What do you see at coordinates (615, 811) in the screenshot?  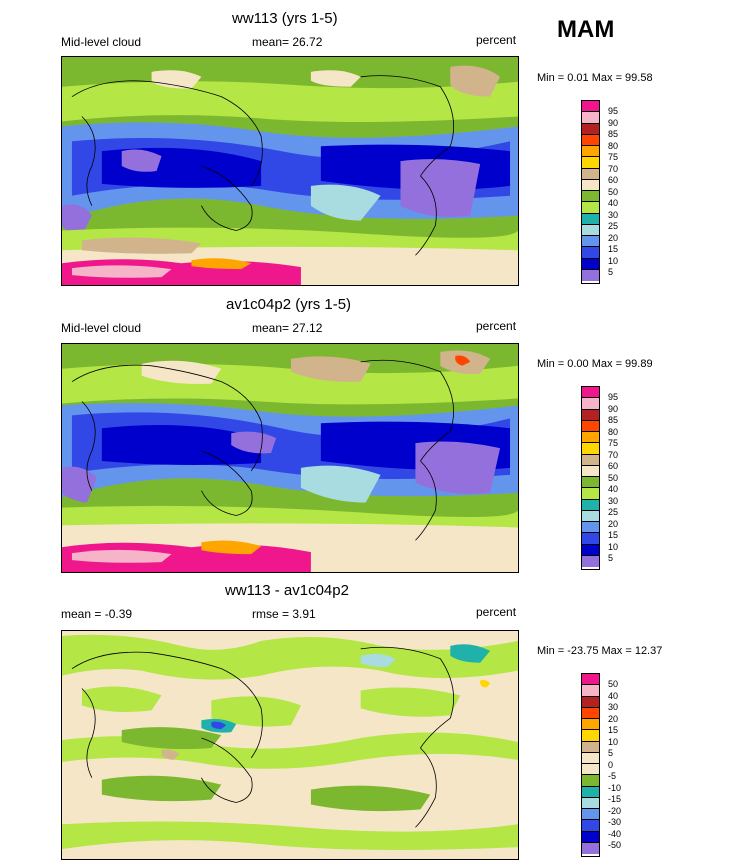 I see `panel-3-tick: -20` at bounding box center [615, 811].